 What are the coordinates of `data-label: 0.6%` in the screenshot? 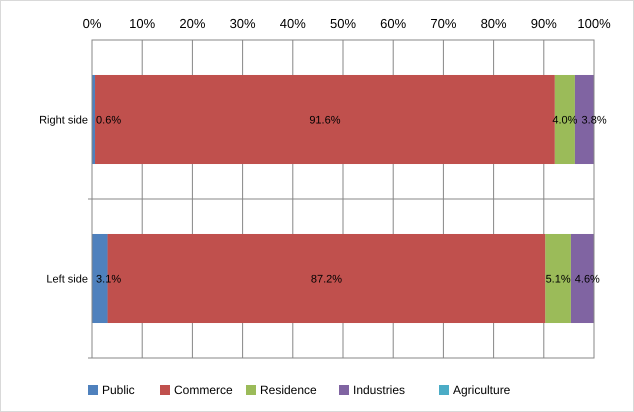 It's located at (109, 120).